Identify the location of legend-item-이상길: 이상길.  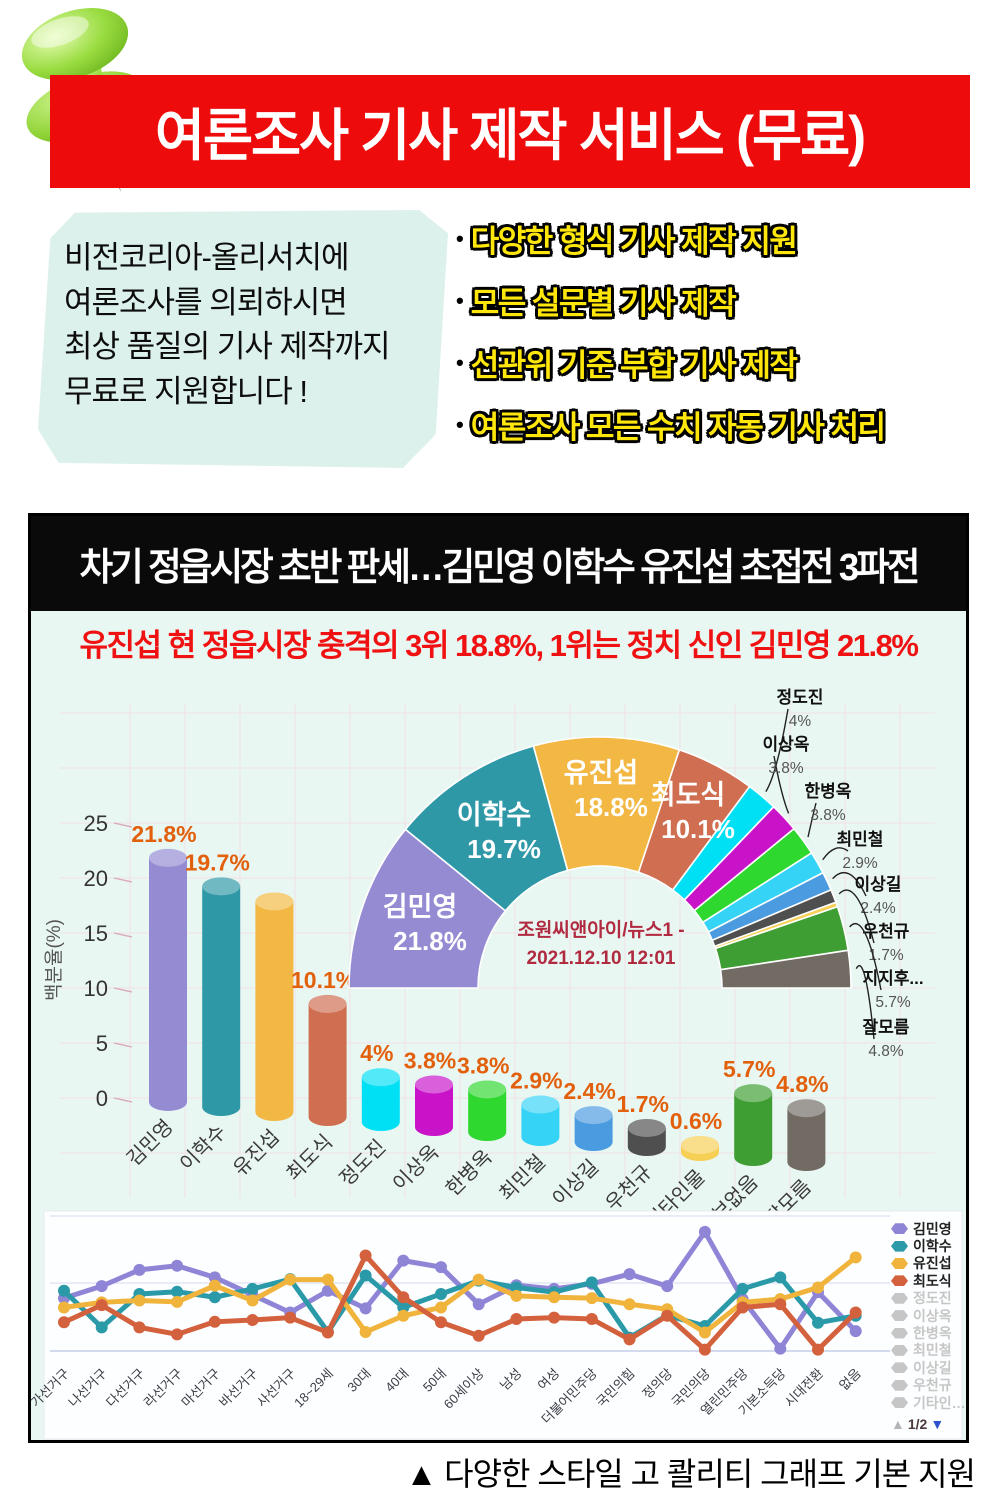
(930, 1367).